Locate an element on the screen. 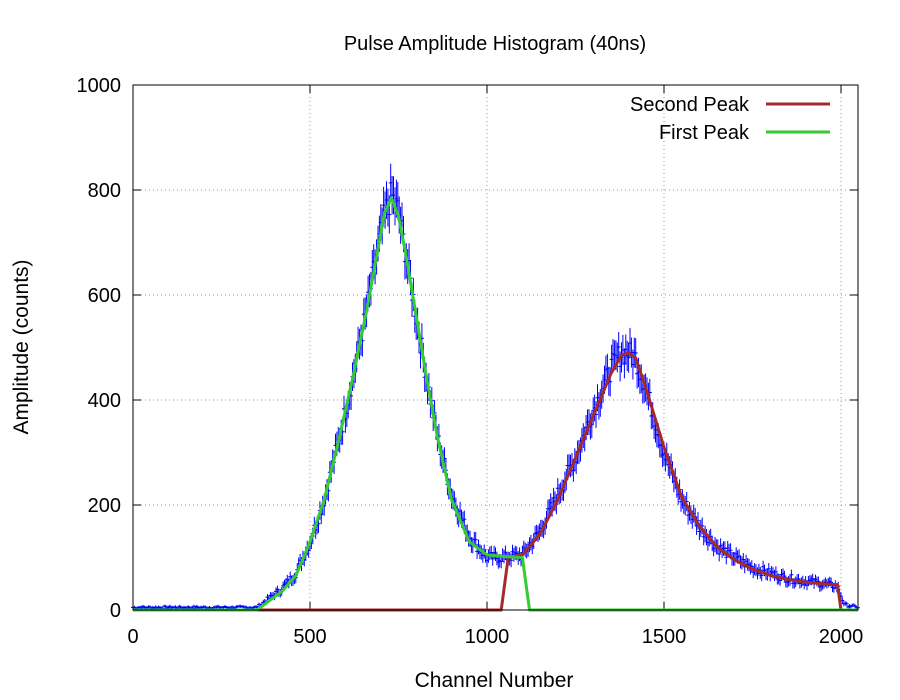 The width and height of the screenshot is (900, 700). x-tick-label: 1000 is located at coordinates (487, 637).